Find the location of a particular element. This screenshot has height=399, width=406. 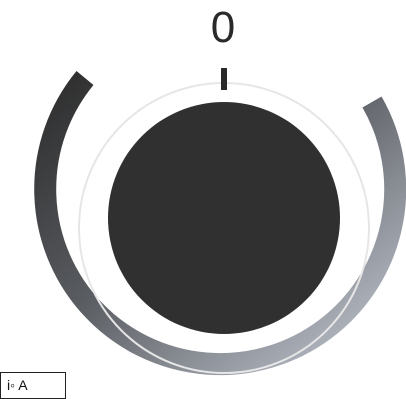

dial-value-label: 0 is located at coordinates (223, 27).